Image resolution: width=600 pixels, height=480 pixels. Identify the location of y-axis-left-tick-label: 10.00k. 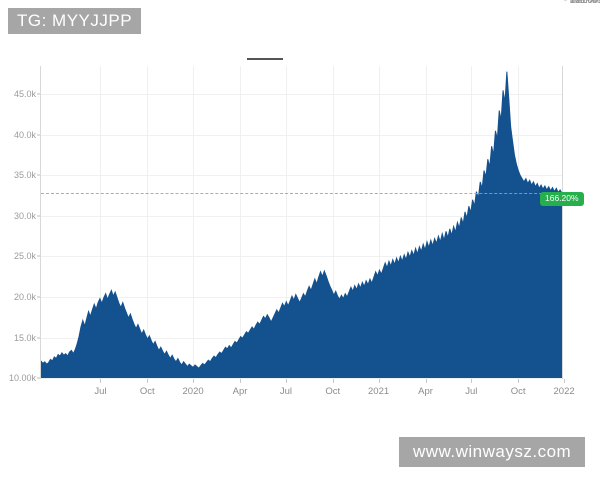
(22, 378).